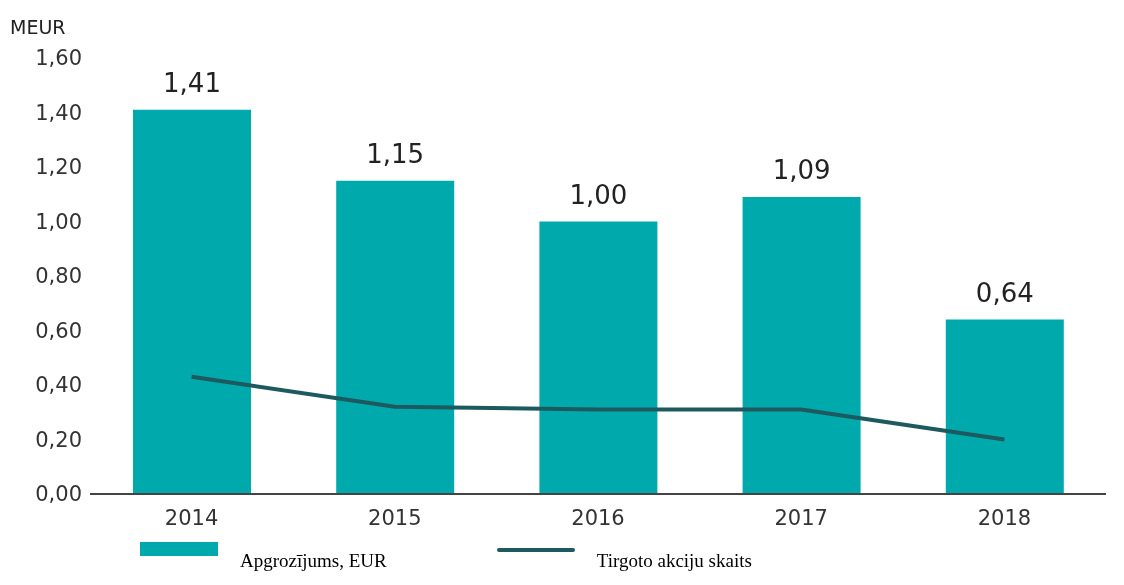 The width and height of the screenshot is (1124, 585). What do you see at coordinates (598, 194) in the screenshot?
I see `data-label: 1,00` at bounding box center [598, 194].